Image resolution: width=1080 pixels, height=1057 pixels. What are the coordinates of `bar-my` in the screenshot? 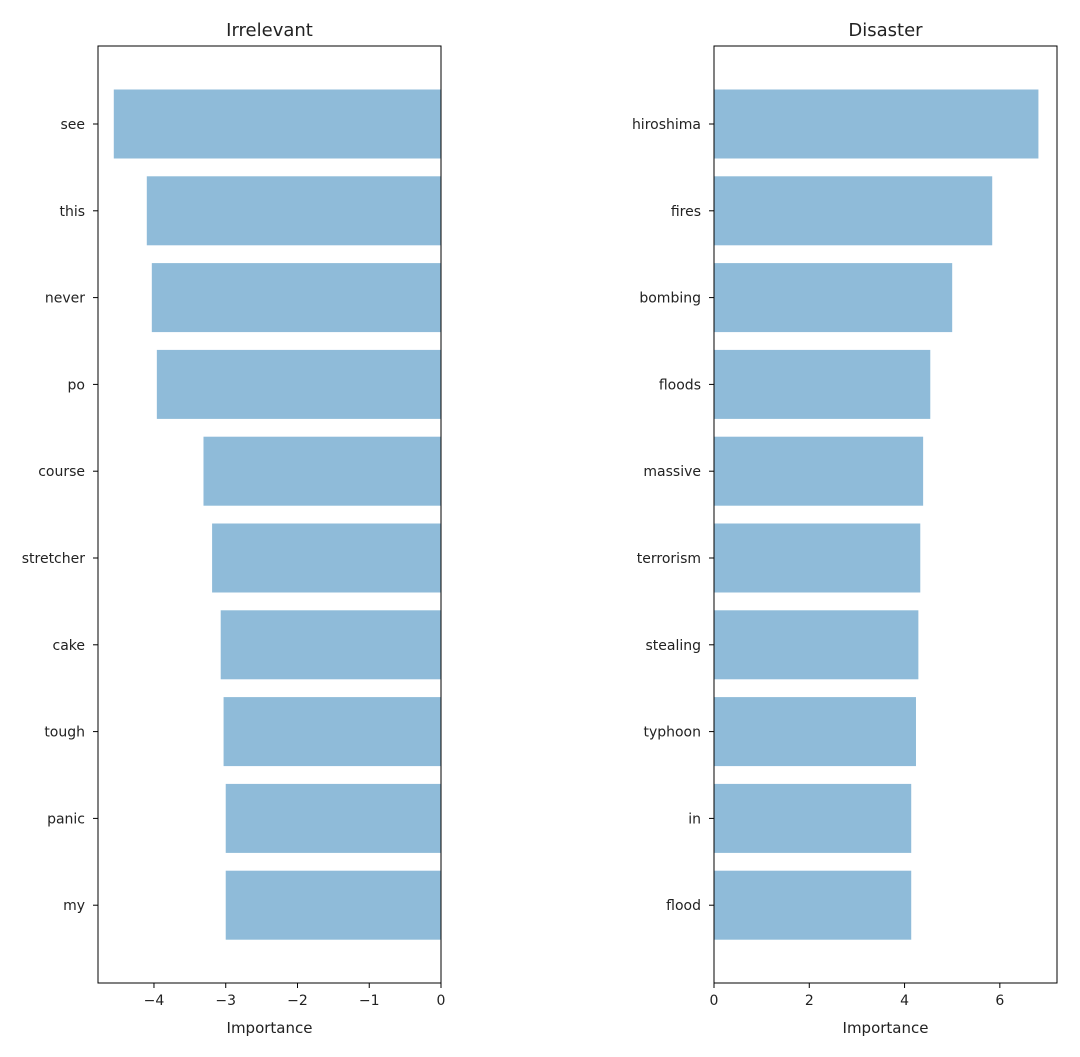 It's located at (333, 905).